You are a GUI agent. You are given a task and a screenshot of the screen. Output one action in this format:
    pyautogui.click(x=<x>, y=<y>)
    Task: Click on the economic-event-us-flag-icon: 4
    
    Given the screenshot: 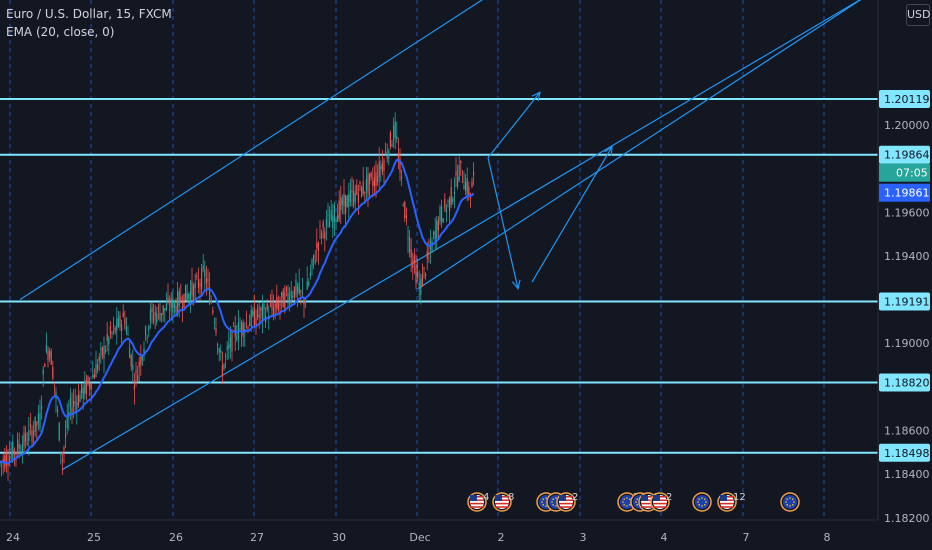 What is the action you would take?
    pyautogui.click(x=478, y=502)
    